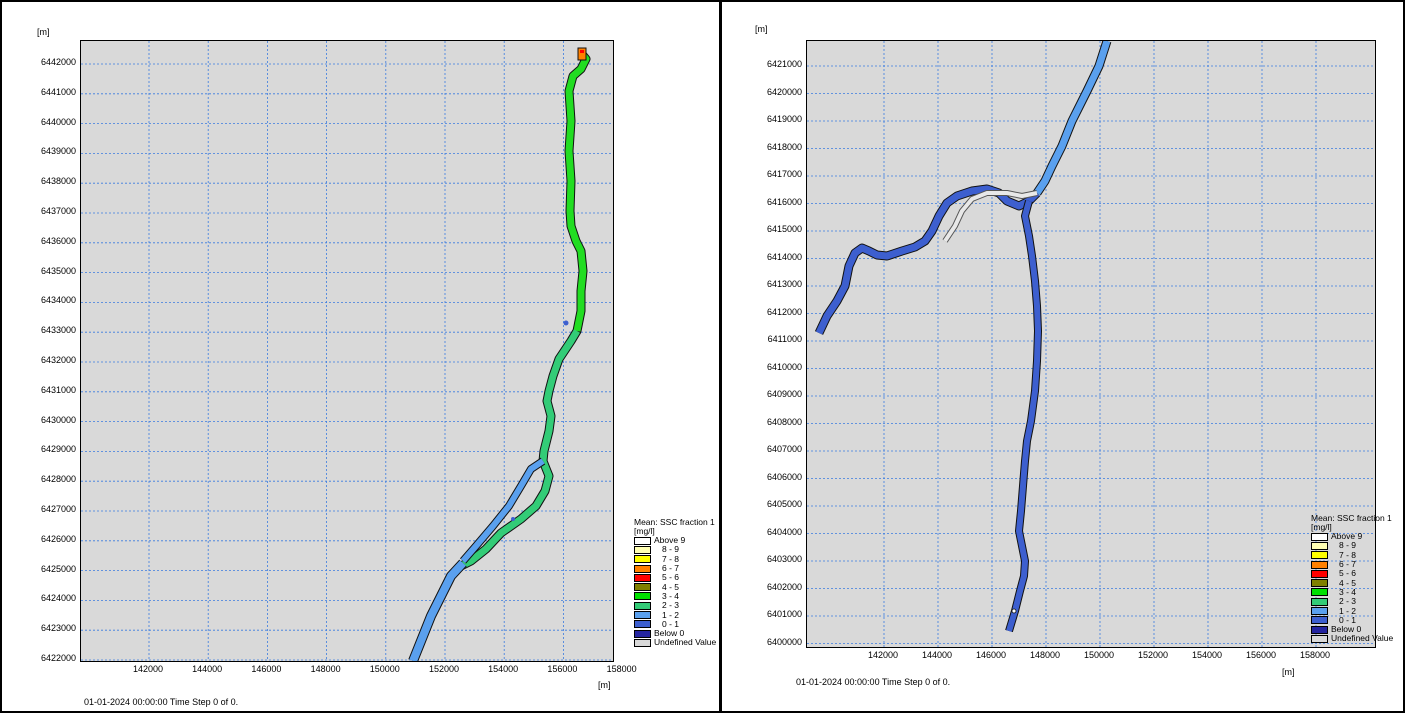  I want to click on y-tick-label: 6437000, so click(58, 211).